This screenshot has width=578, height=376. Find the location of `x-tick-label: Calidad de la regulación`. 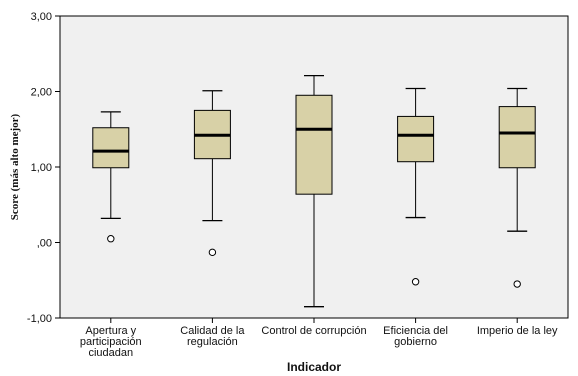

x-tick-label: Calidad de la regulación is located at coordinates (212, 336).